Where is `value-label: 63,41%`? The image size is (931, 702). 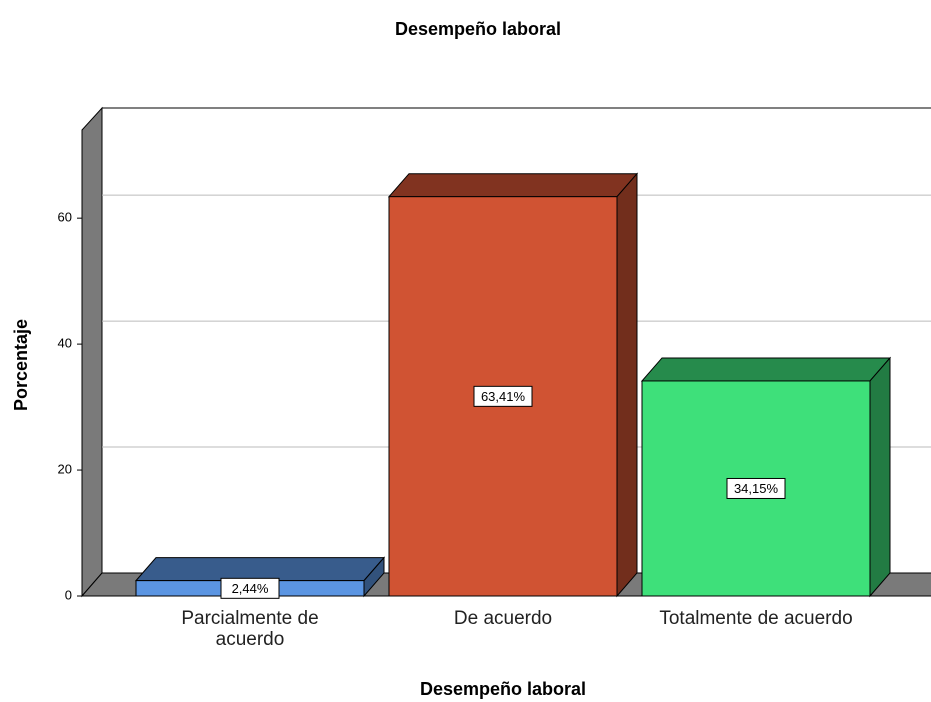
value-label: 63,41% is located at coordinates (503, 396).